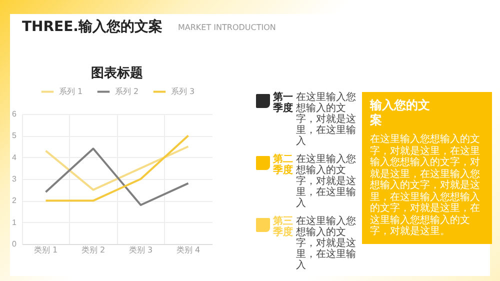  Describe the element at coordinates (71, 91) in the screenshot. I see `legend-label: 系列 1` at that location.